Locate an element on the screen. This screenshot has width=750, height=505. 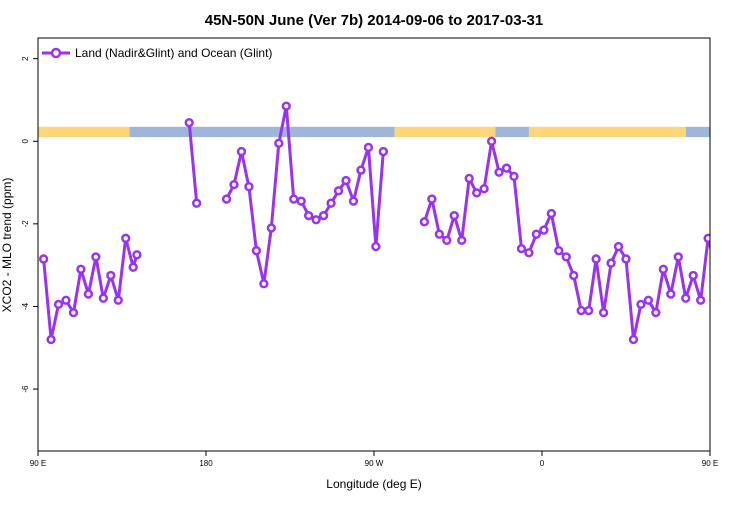
legend-marker is located at coordinates (56, 53).